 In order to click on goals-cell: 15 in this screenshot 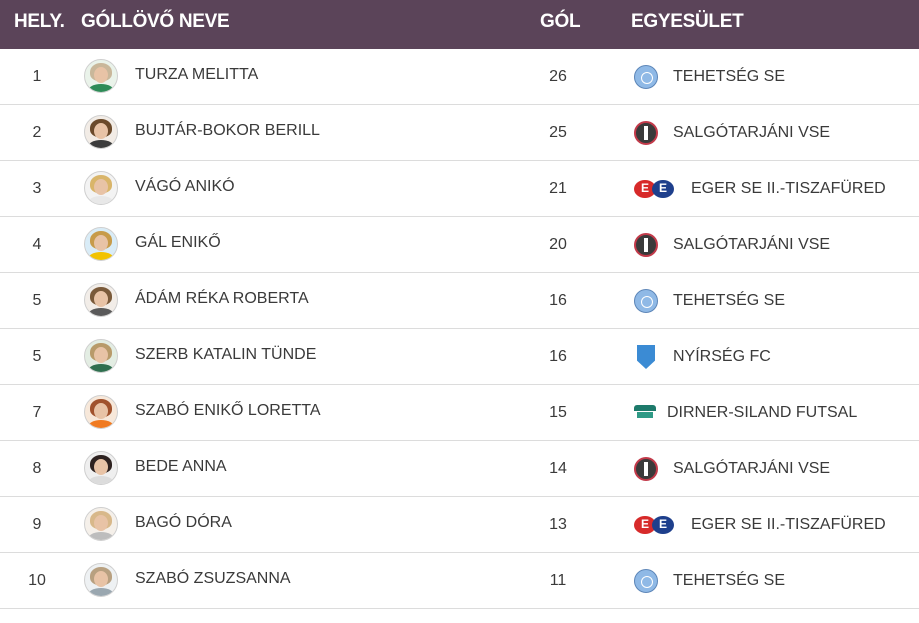, I will do `click(558, 412)`.